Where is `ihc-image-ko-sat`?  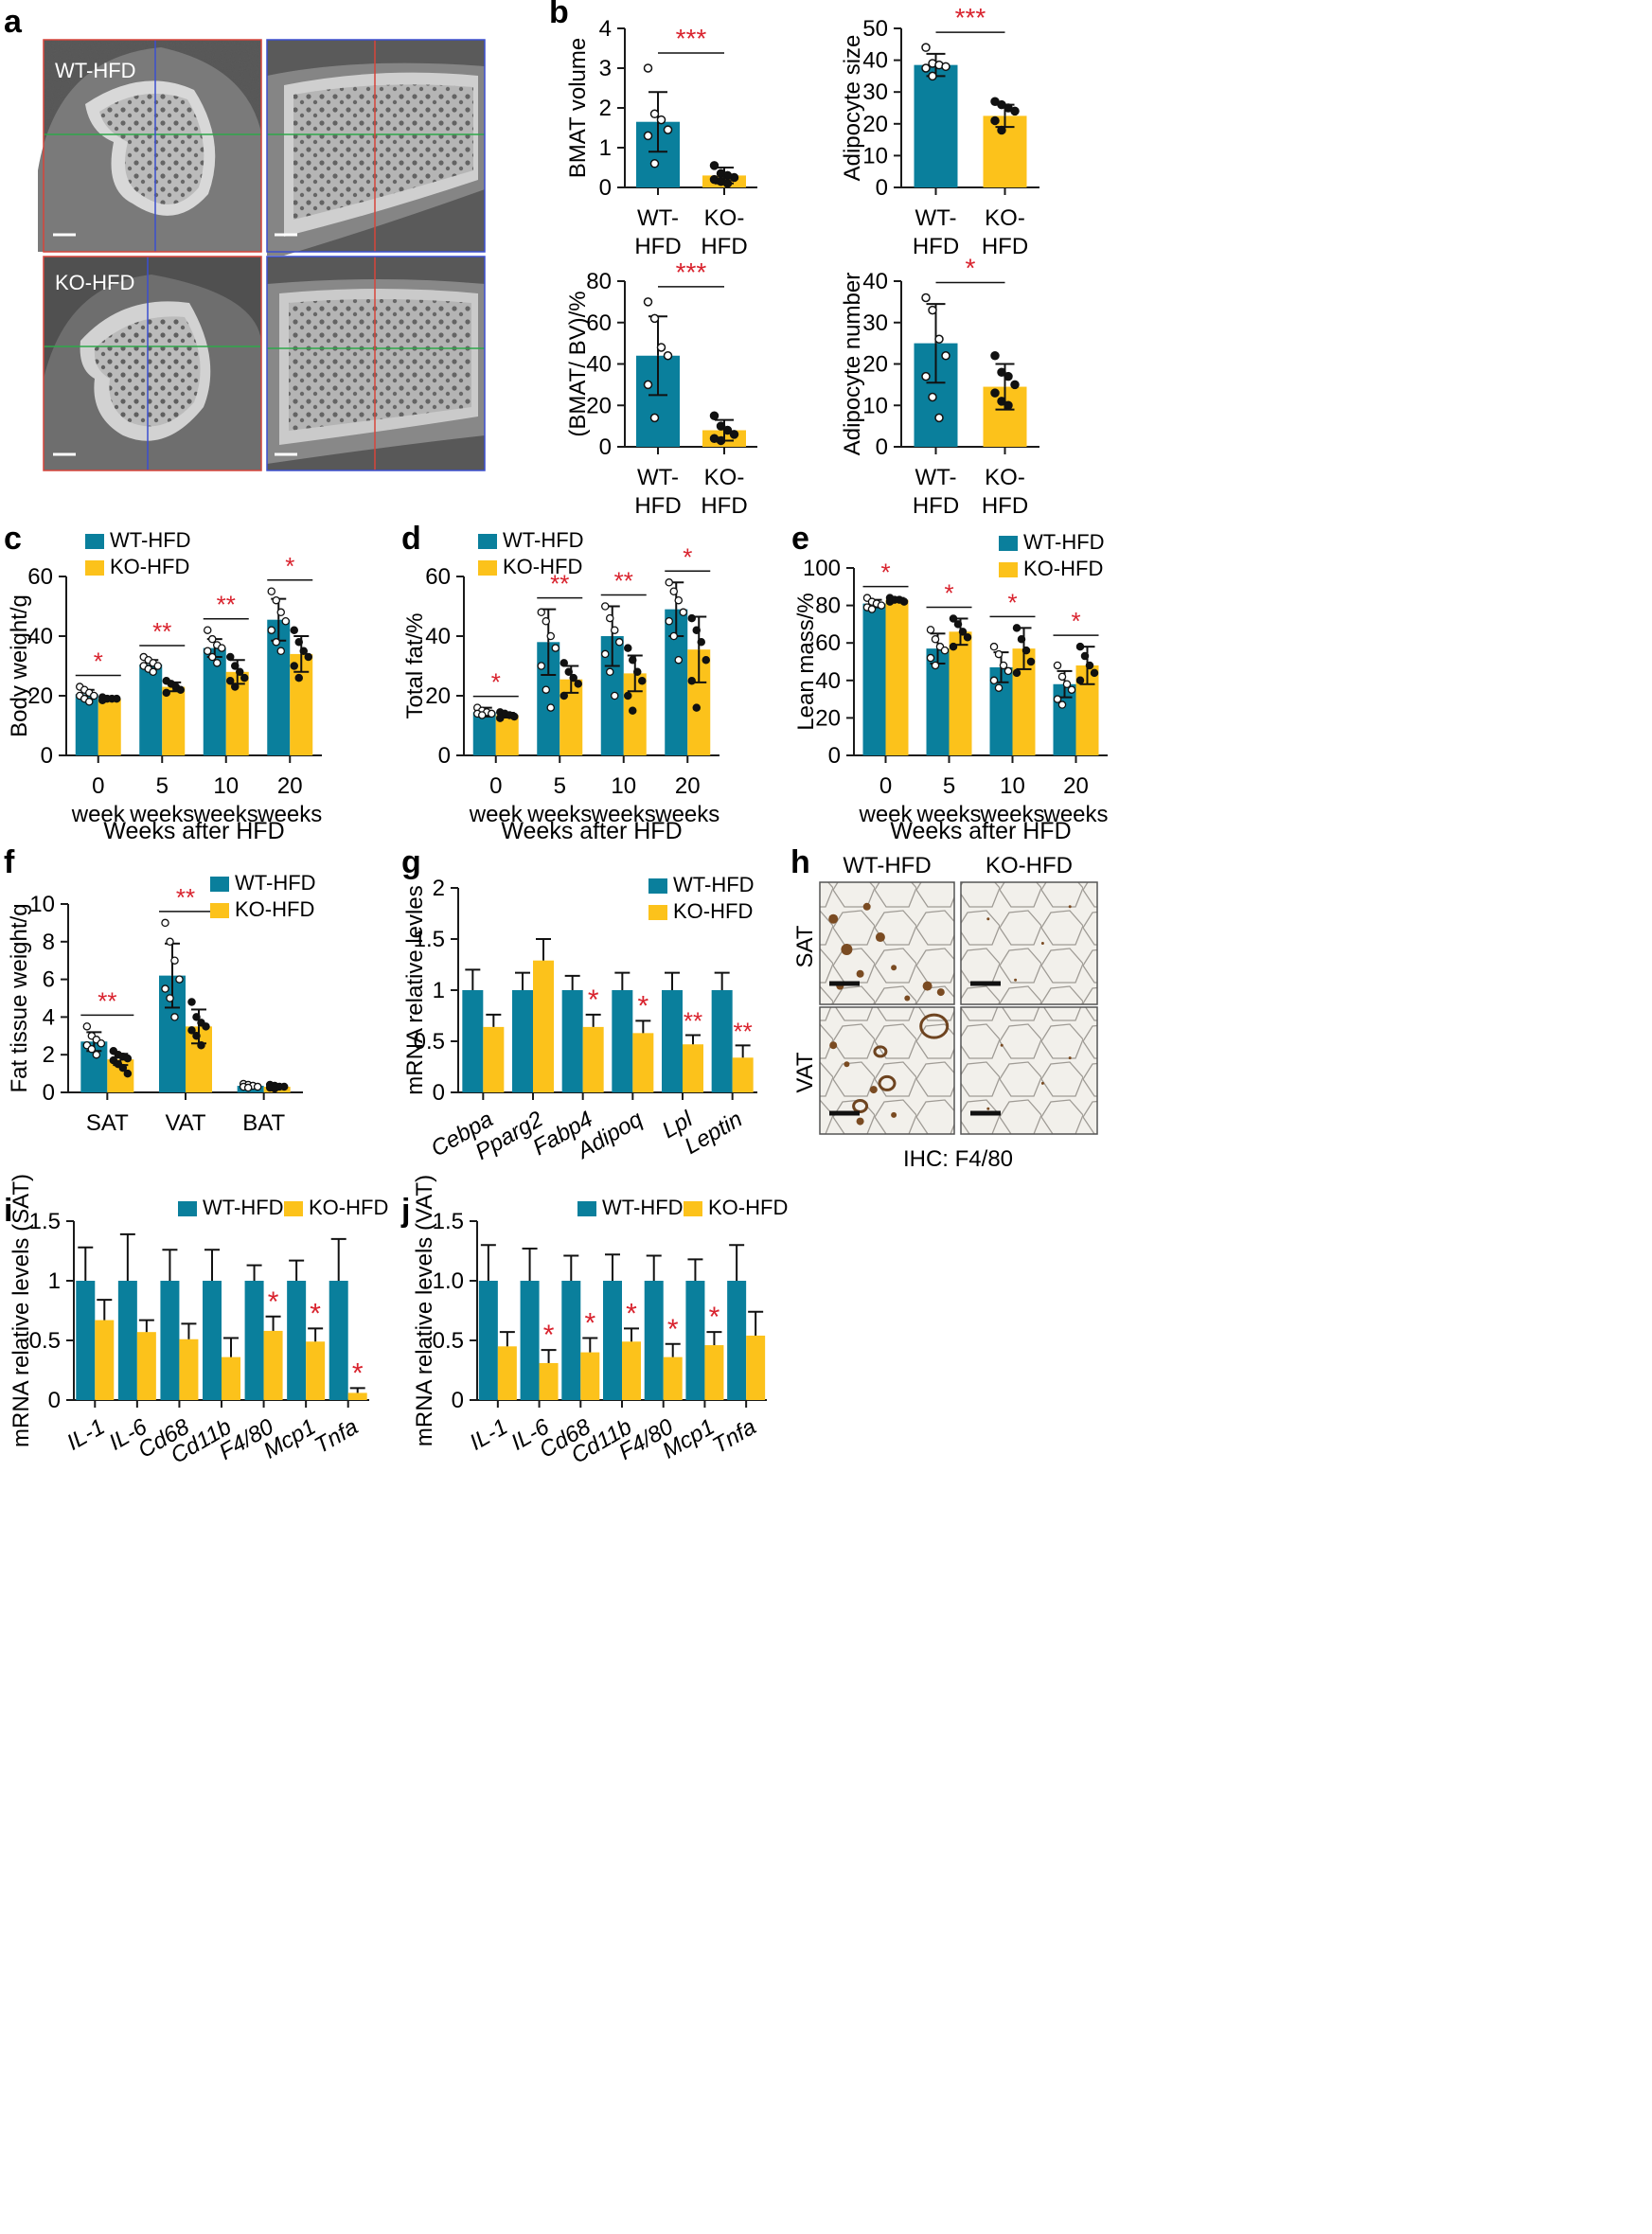 ihc-image-ko-sat is located at coordinates (1029, 943).